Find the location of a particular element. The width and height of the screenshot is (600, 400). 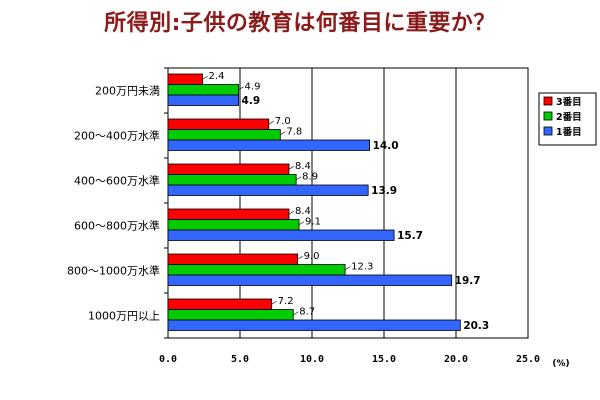

x-unit-label: (%) is located at coordinates (560, 364).